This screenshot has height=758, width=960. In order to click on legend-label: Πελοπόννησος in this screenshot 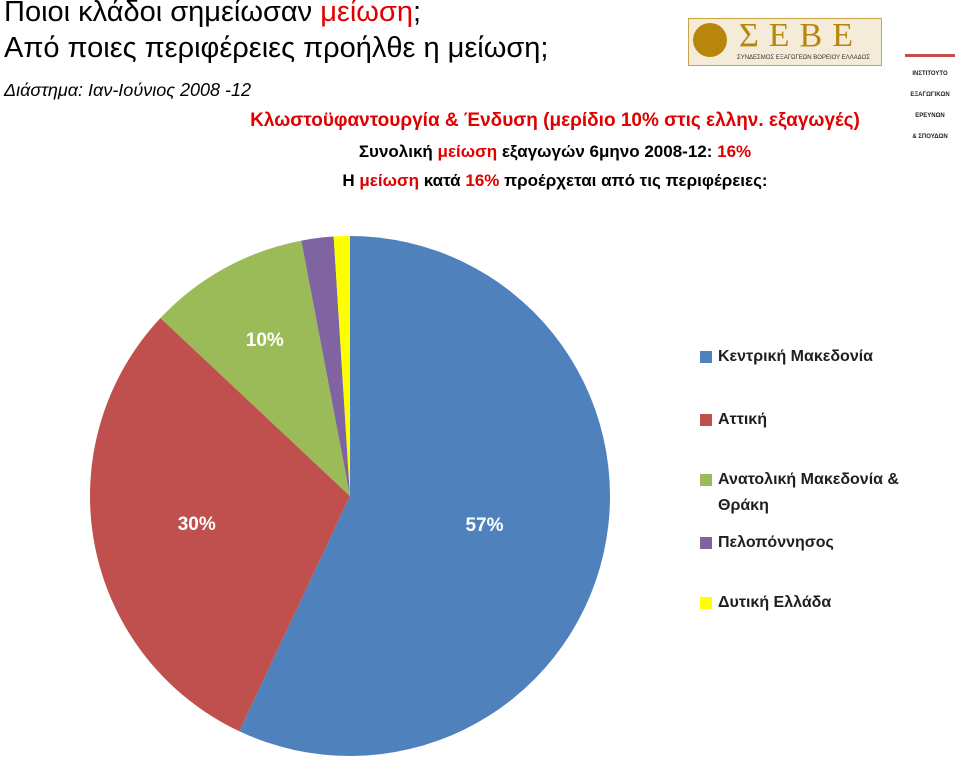, I will do `click(776, 542)`.